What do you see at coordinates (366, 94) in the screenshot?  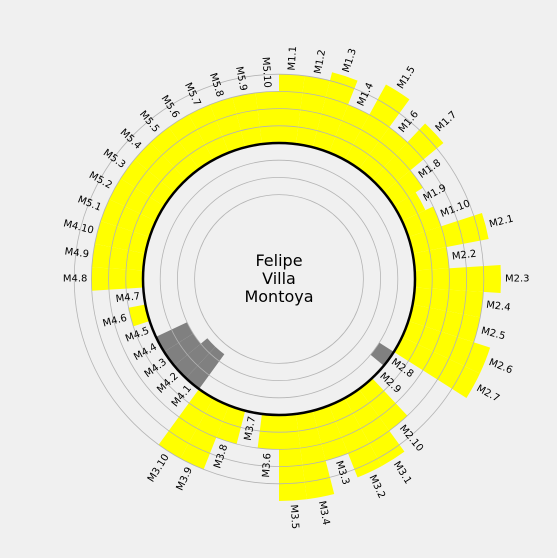 I see `label-m1-4: M1.4` at bounding box center [366, 94].